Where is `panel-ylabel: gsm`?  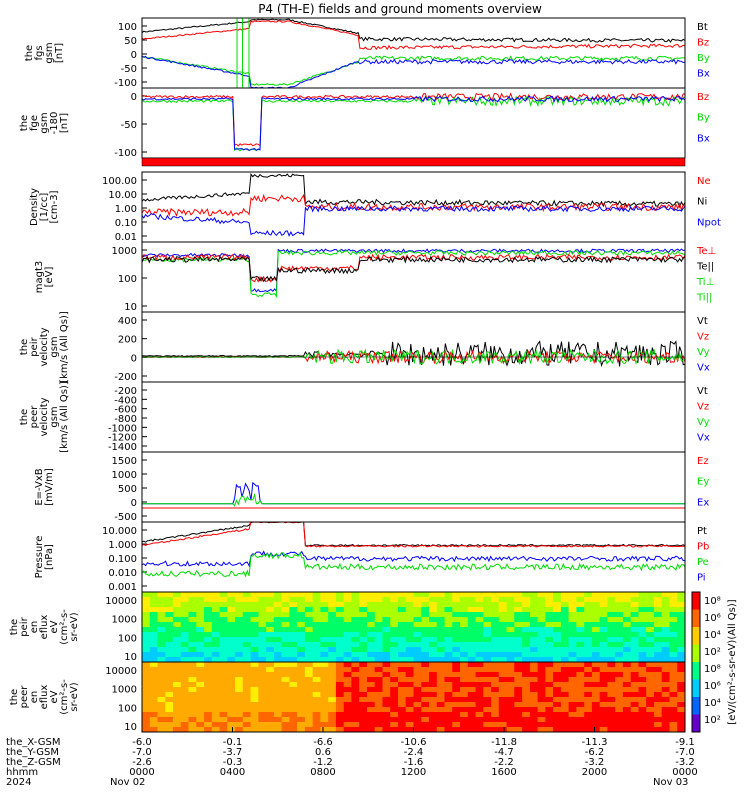 panel-ylabel: gsm is located at coordinates (54, 346).